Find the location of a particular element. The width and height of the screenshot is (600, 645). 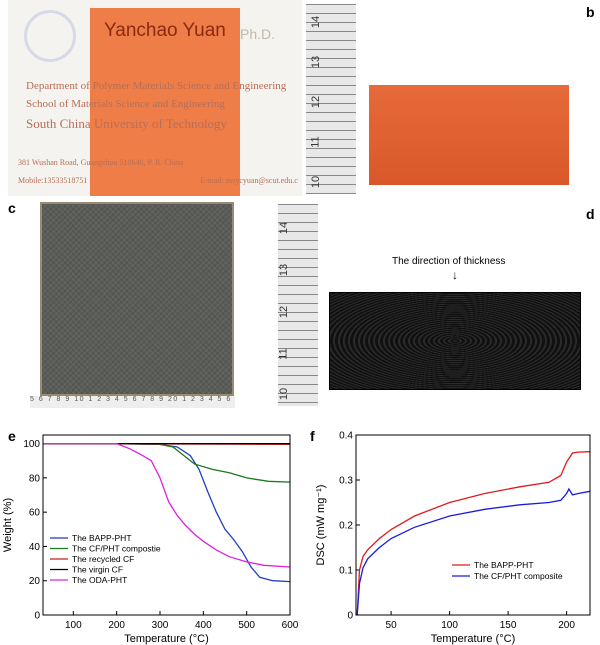

card-email: E-mail: msycyuan@scut.edu.c is located at coordinates (249, 180).